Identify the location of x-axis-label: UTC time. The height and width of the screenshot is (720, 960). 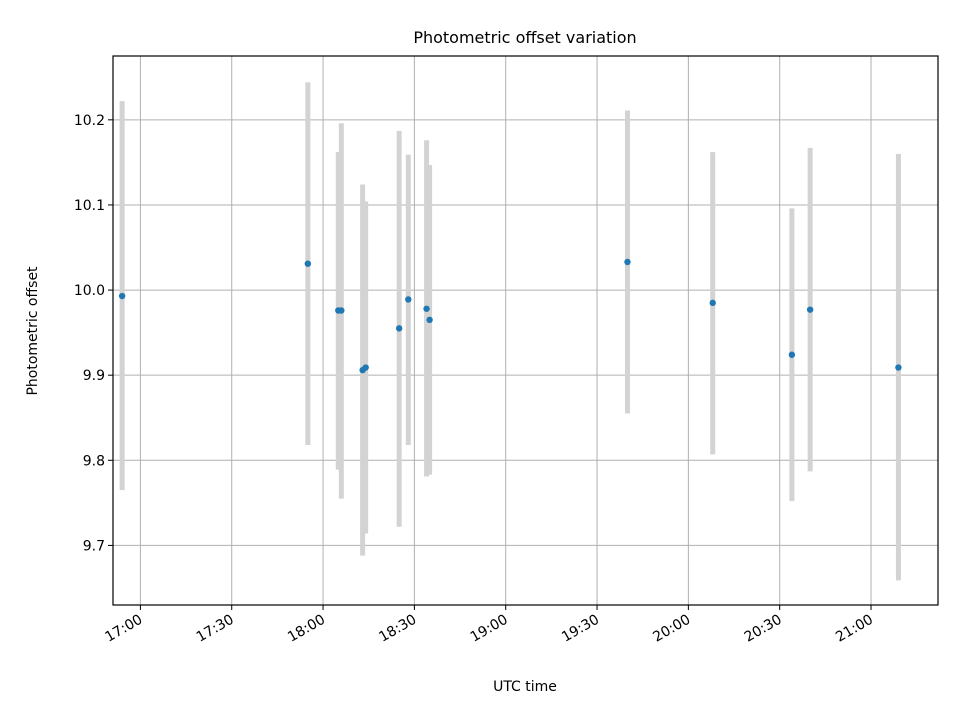
(525, 687).